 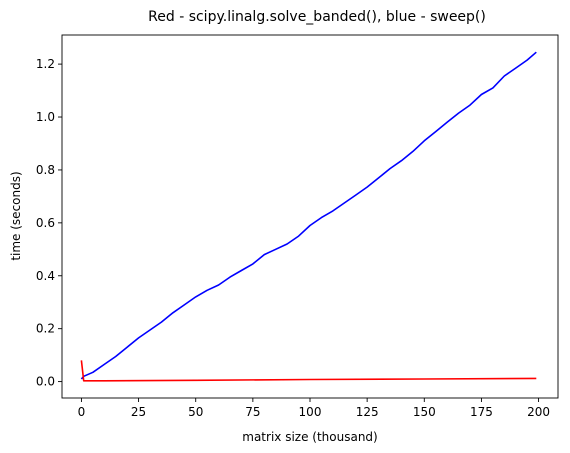 I want to click on x-tick-label: 175, so click(x=481, y=412).